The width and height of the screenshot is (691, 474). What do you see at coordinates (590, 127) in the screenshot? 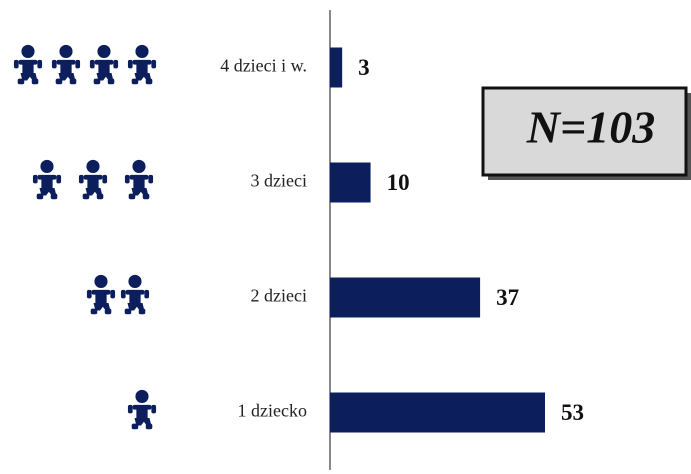
I see `annotation: N=103` at bounding box center [590, 127].